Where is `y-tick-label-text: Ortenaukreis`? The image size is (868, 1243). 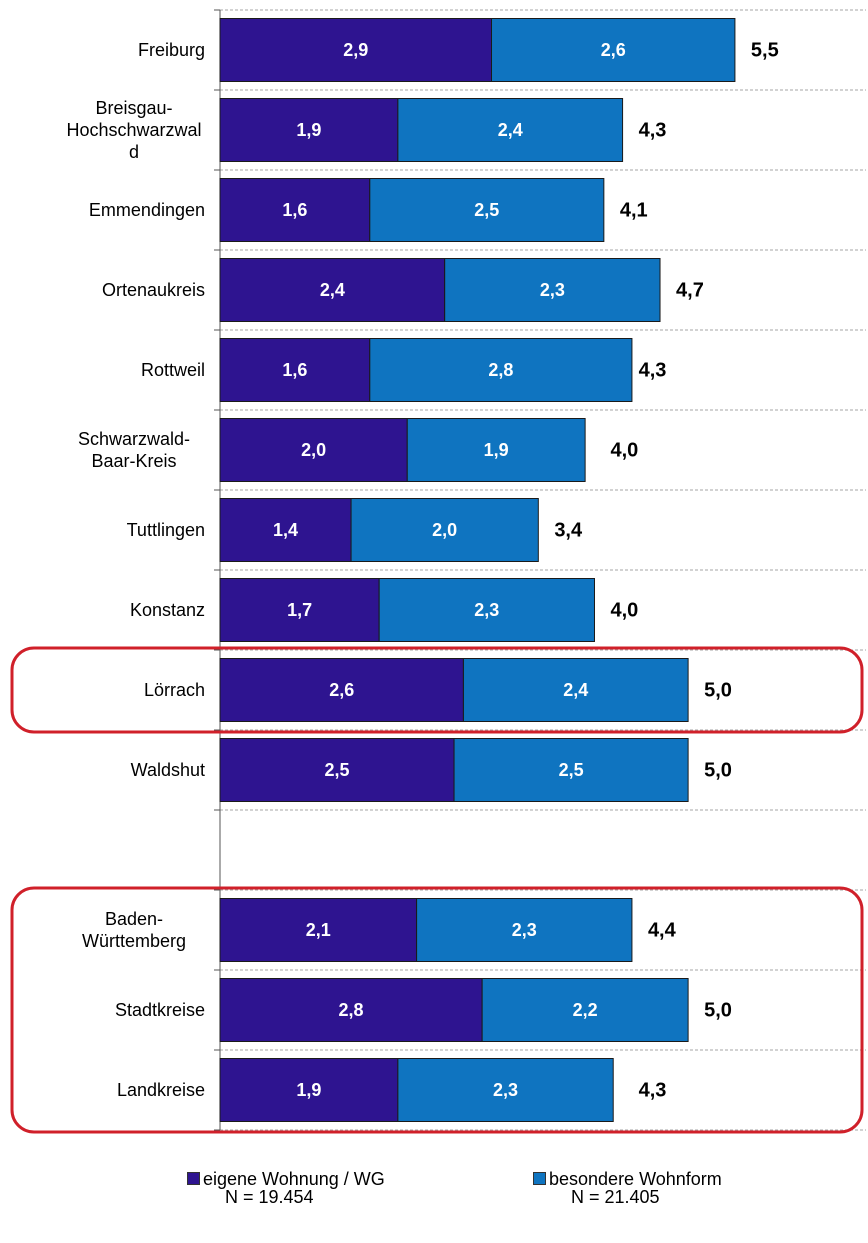
y-tick-label-text: Ortenaukreis is located at coordinates (153, 290).